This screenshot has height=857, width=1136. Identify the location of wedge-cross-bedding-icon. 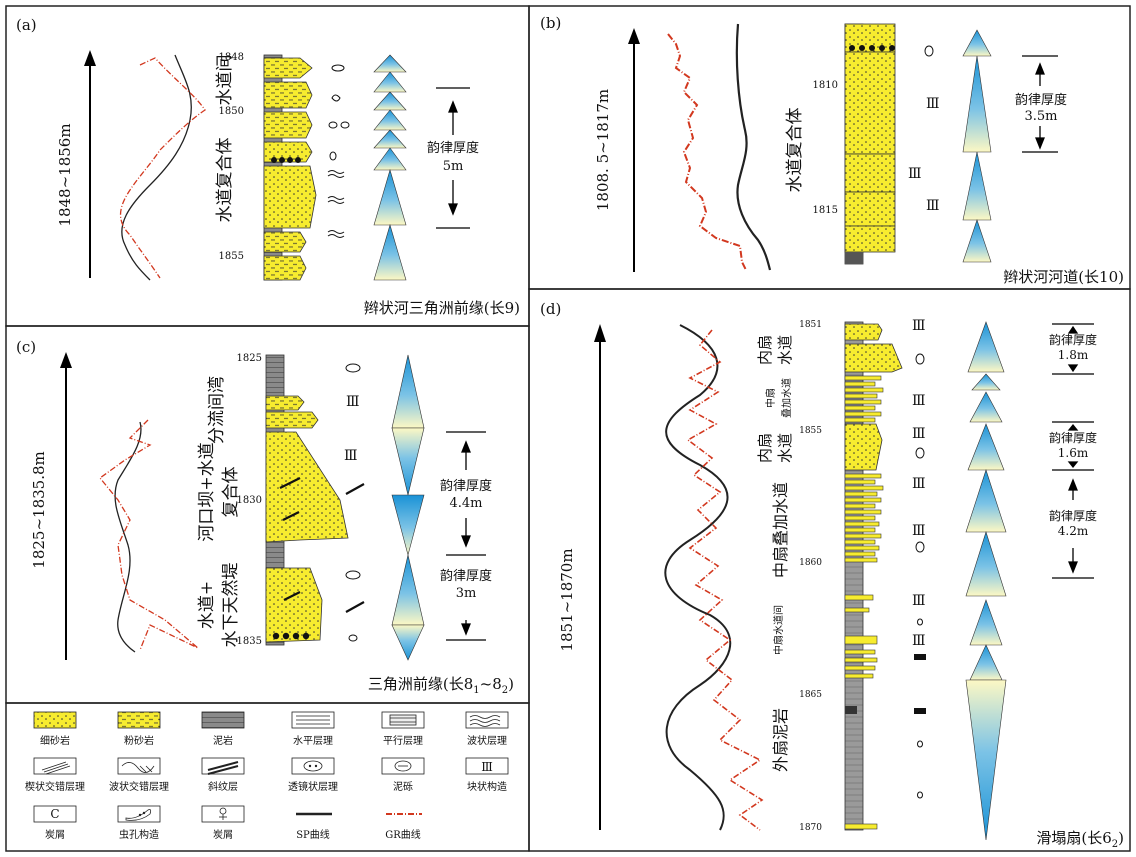
(55, 766).